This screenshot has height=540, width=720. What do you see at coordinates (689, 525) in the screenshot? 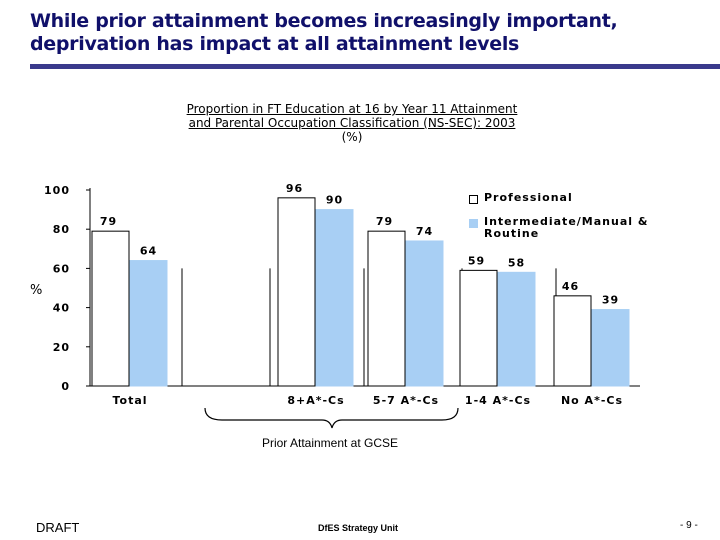
I see `footer-page-number: - 9 -` at bounding box center [689, 525].